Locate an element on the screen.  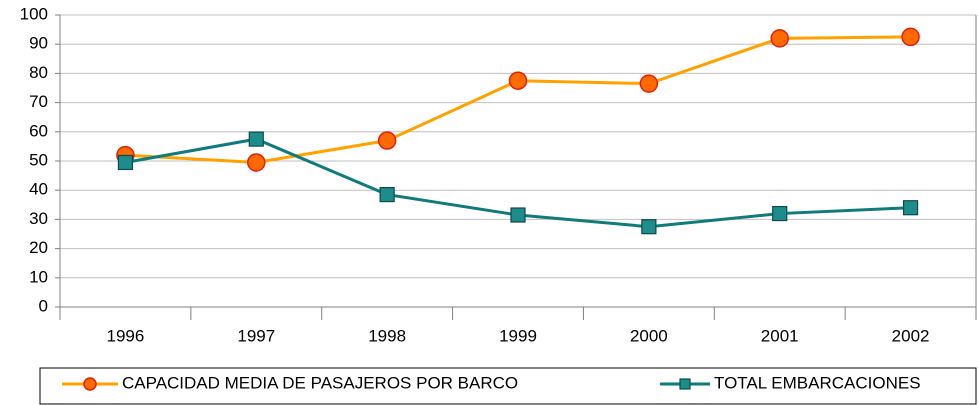
x-tick-label: 1998 is located at coordinates (387, 335).